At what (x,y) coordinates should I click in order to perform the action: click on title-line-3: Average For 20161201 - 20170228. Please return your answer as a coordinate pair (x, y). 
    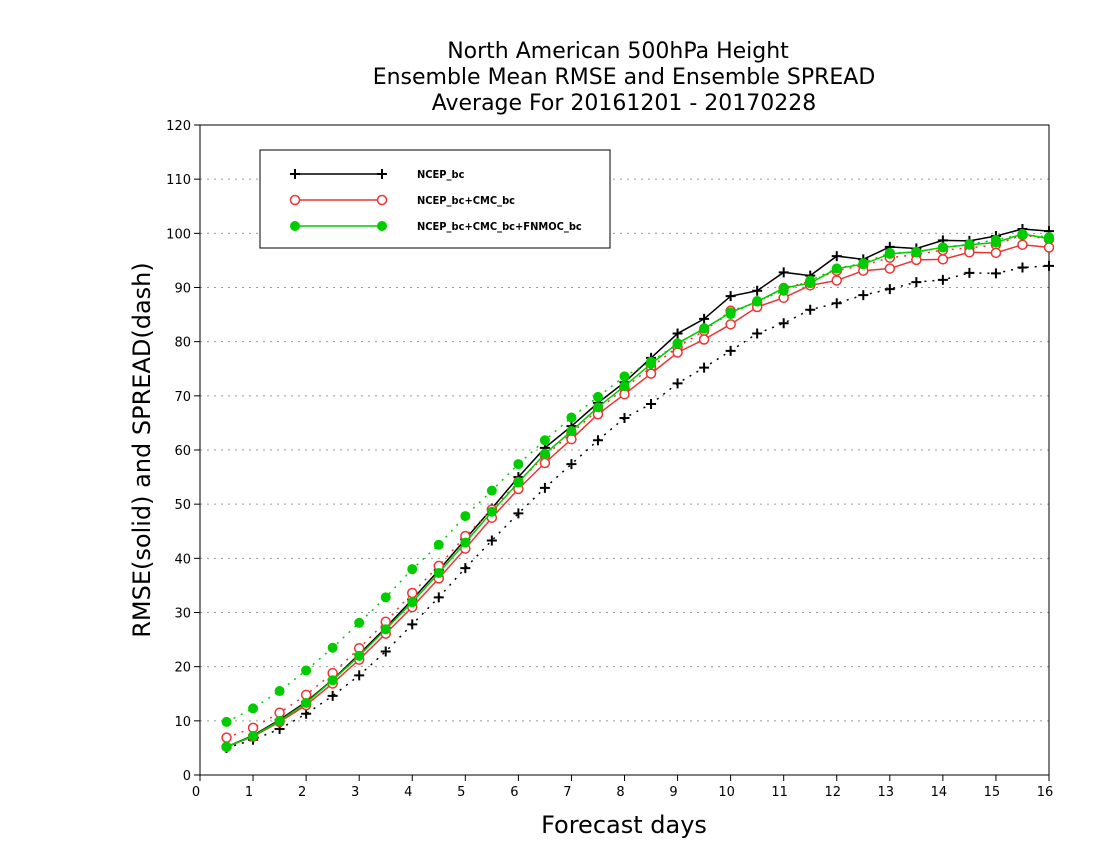
    Looking at the image, I should click on (624, 103).